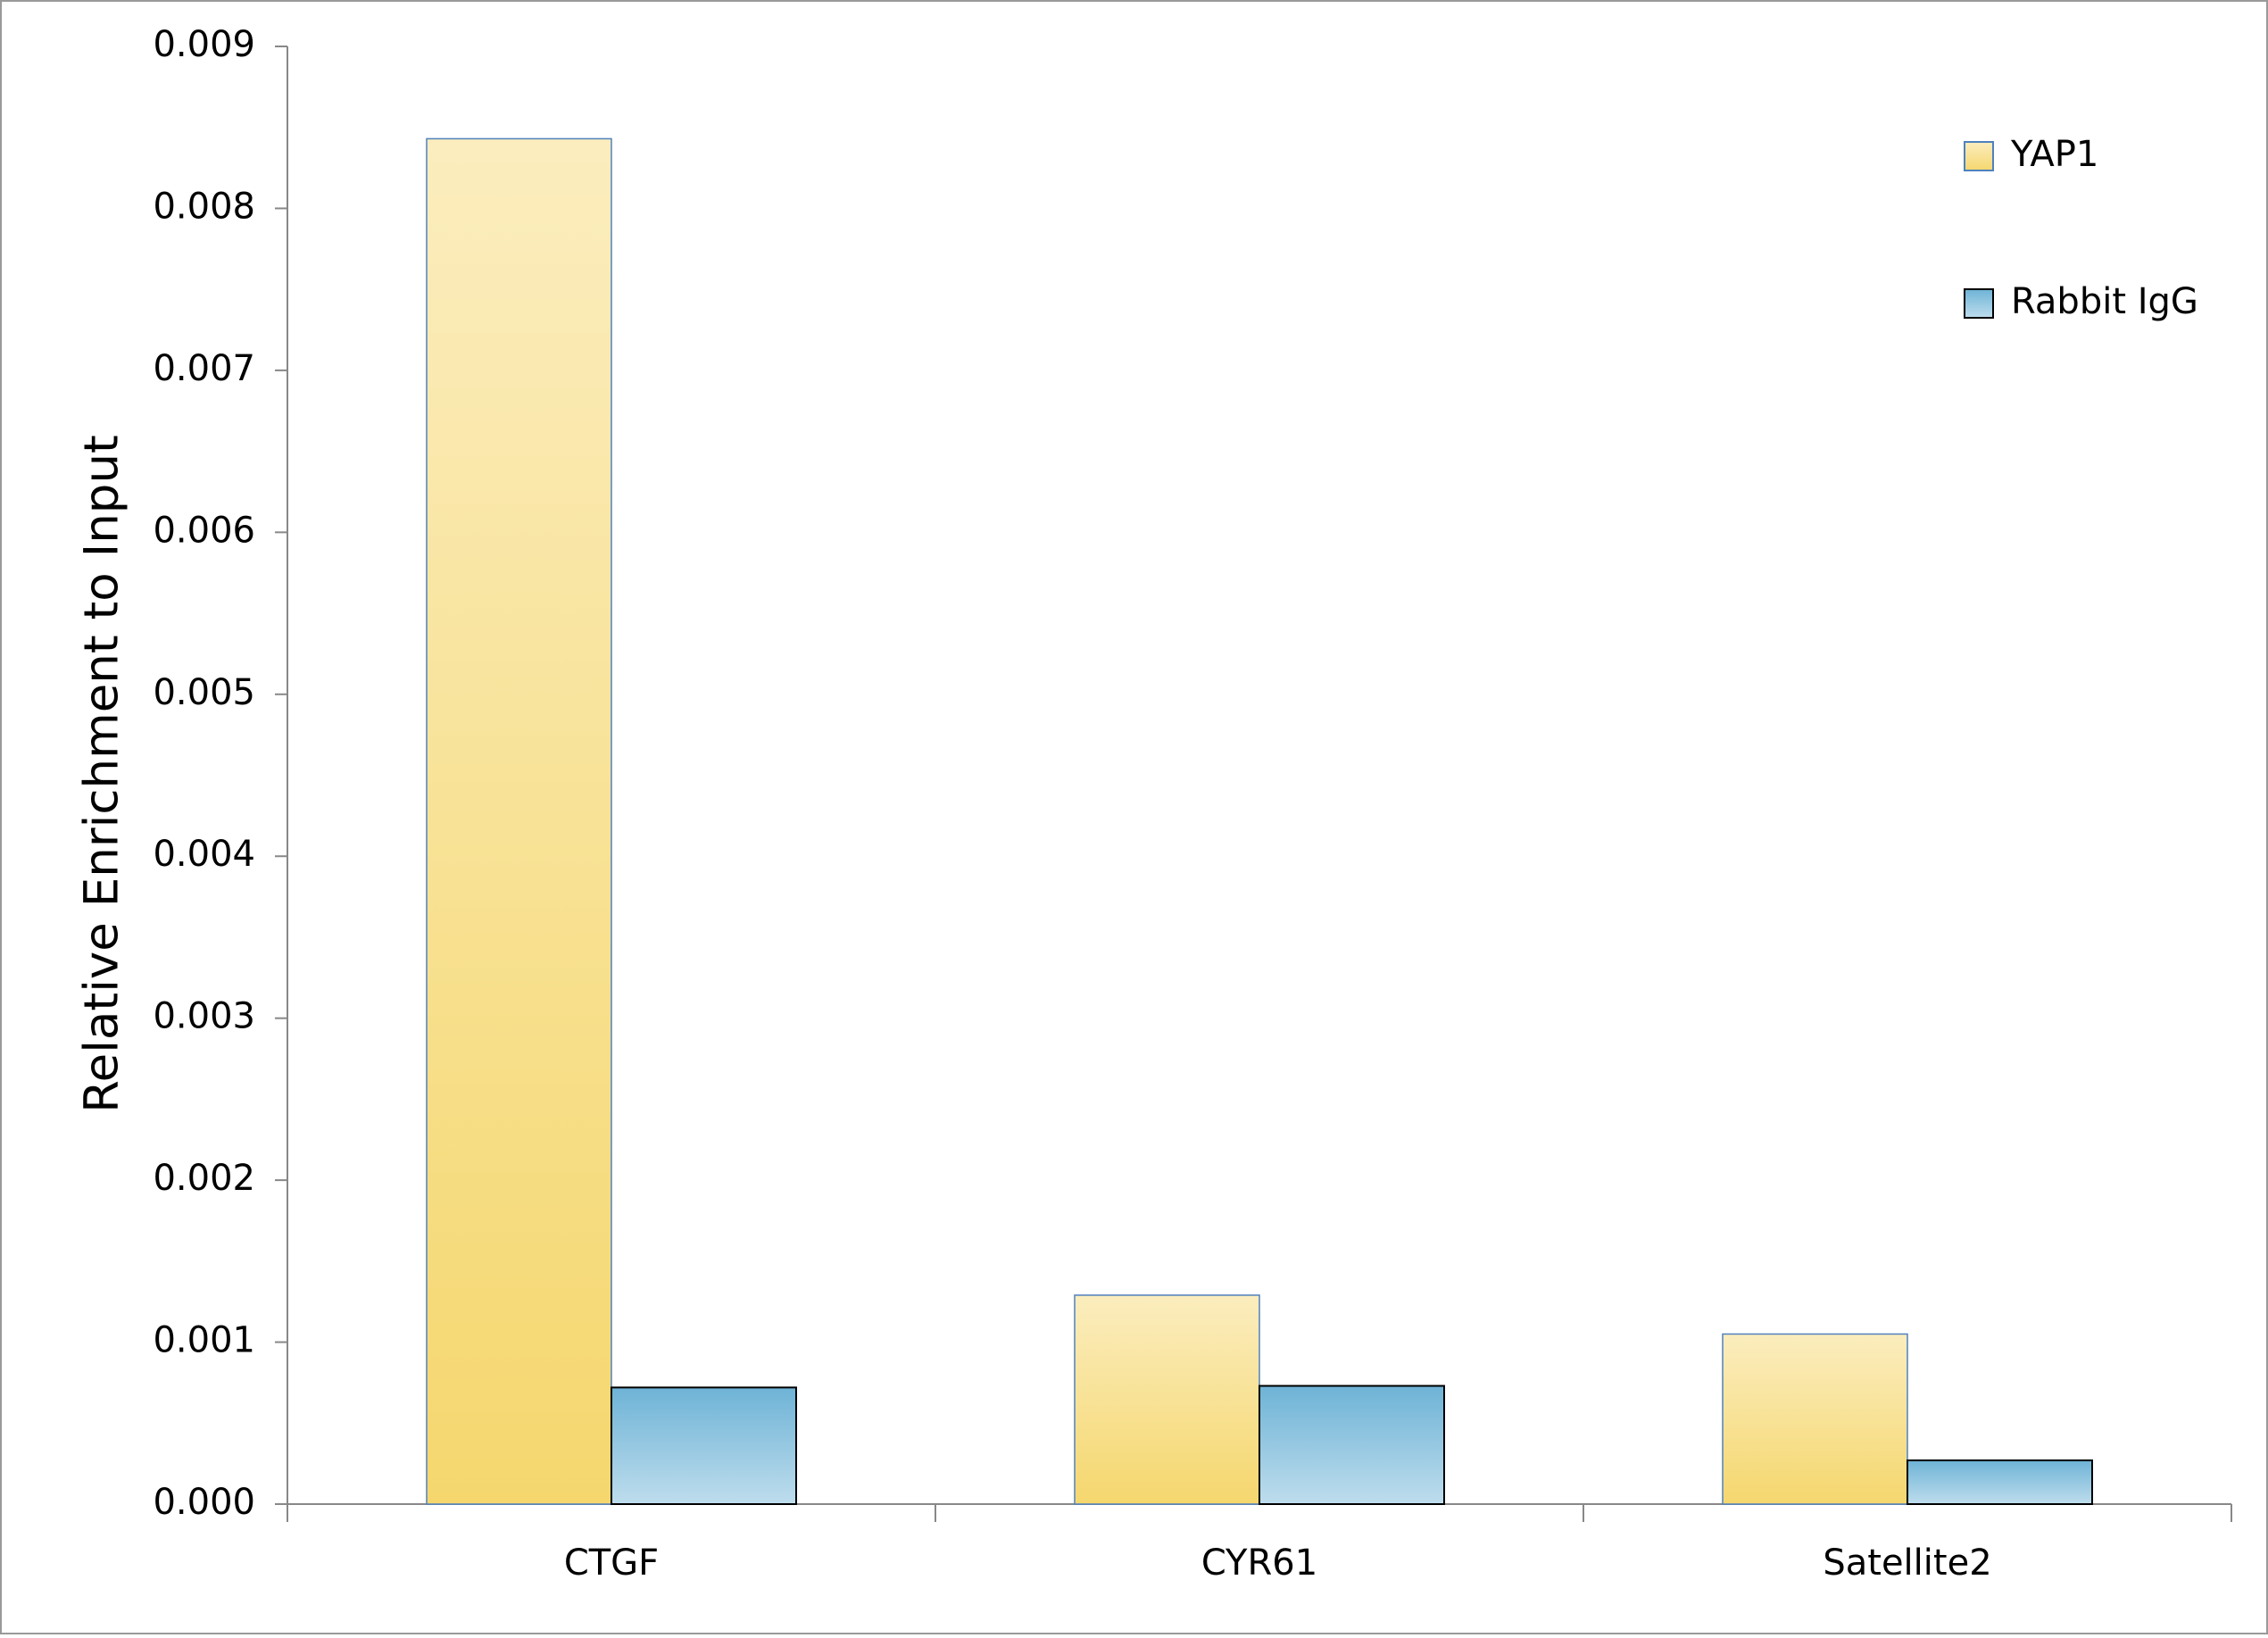  What do you see at coordinates (204, 1178) in the screenshot?
I see `y-tick-label: 0.002` at bounding box center [204, 1178].